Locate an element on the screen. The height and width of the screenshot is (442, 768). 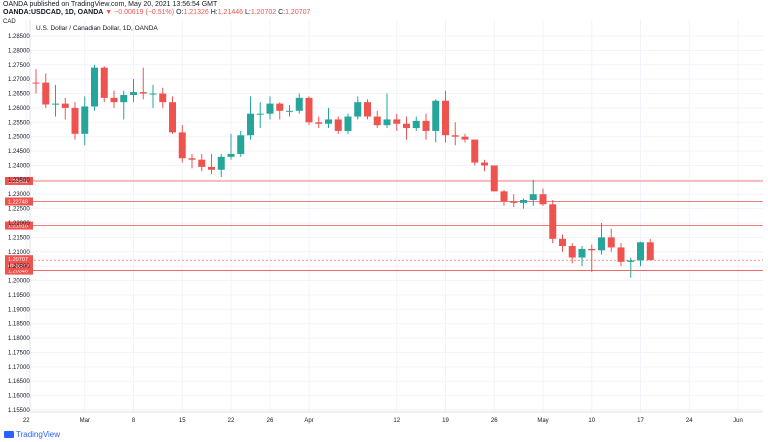
x-tick-label: 8 is located at coordinates (134, 421).